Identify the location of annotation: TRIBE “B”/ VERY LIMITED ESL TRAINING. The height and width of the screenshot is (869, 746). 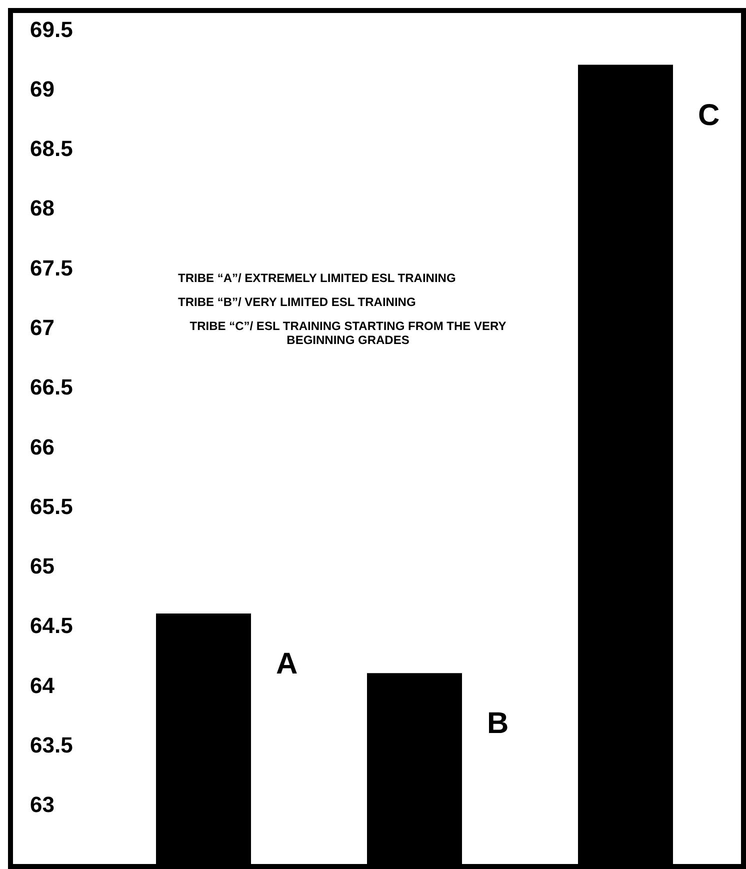
(297, 302).